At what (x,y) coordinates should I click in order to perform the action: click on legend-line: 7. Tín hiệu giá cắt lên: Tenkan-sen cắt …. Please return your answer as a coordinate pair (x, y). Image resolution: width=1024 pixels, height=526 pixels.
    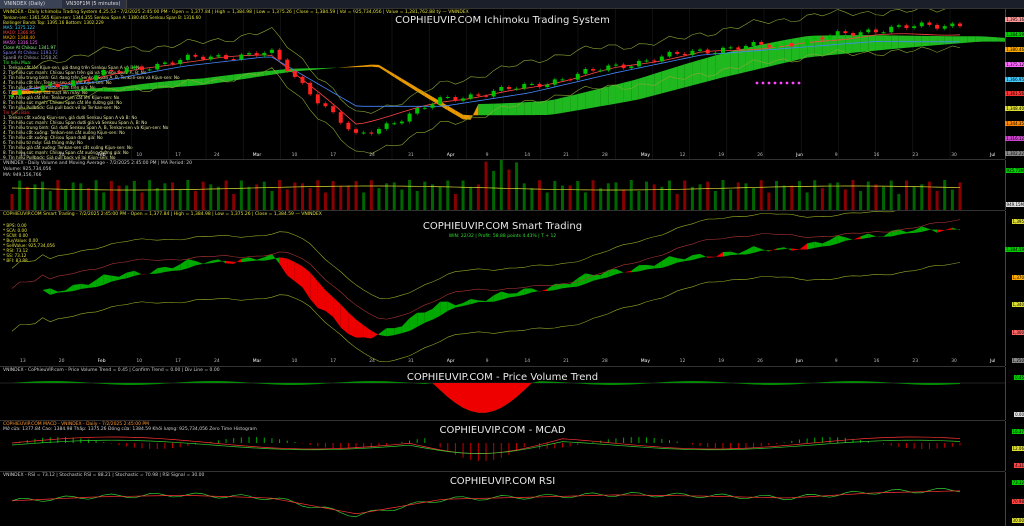
    Looking at the image, I should click on (61, 97).